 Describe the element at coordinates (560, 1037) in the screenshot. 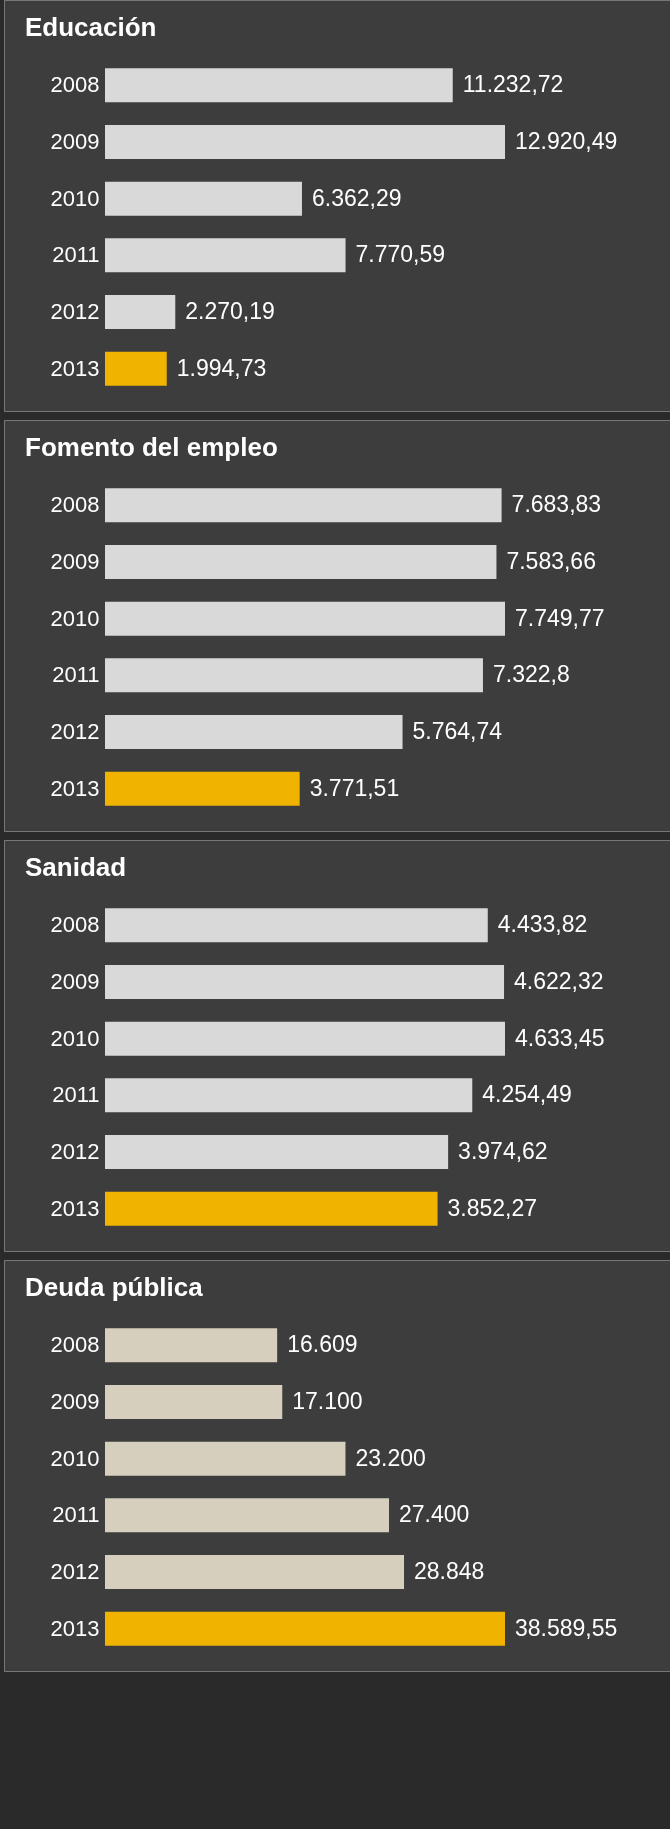

I see `data-label: 4.633,45` at that location.